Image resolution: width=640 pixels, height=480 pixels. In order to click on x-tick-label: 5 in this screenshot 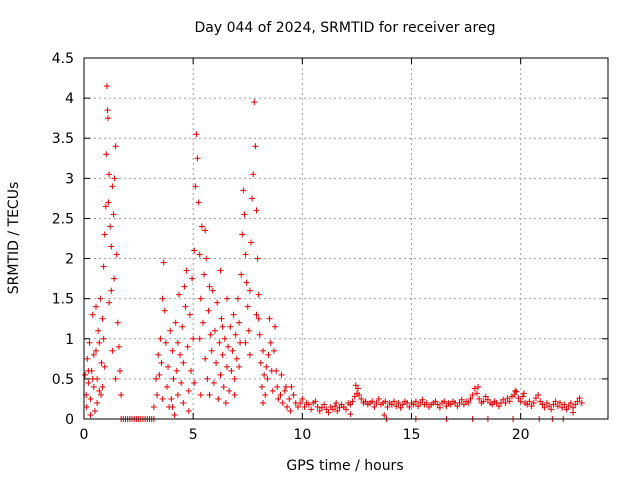, I will do `click(193, 435)`.